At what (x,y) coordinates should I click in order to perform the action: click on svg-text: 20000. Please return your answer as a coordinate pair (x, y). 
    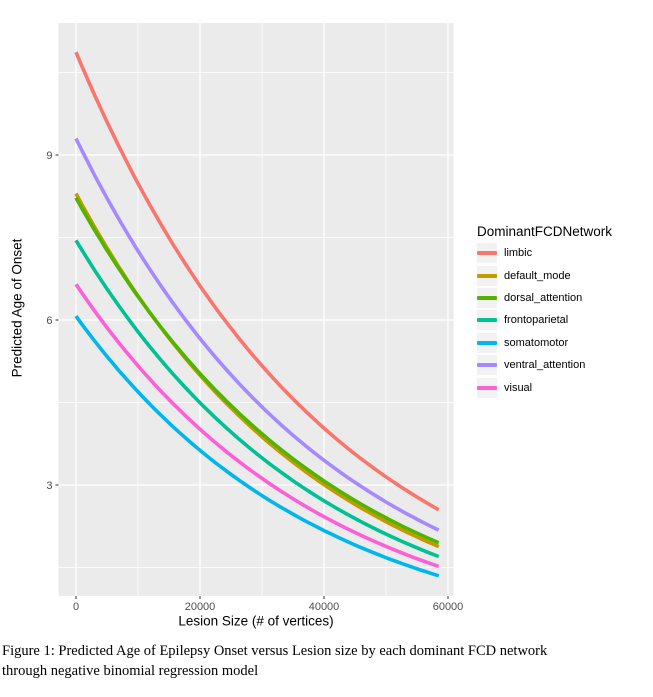
    Looking at the image, I should click on (200, 607).